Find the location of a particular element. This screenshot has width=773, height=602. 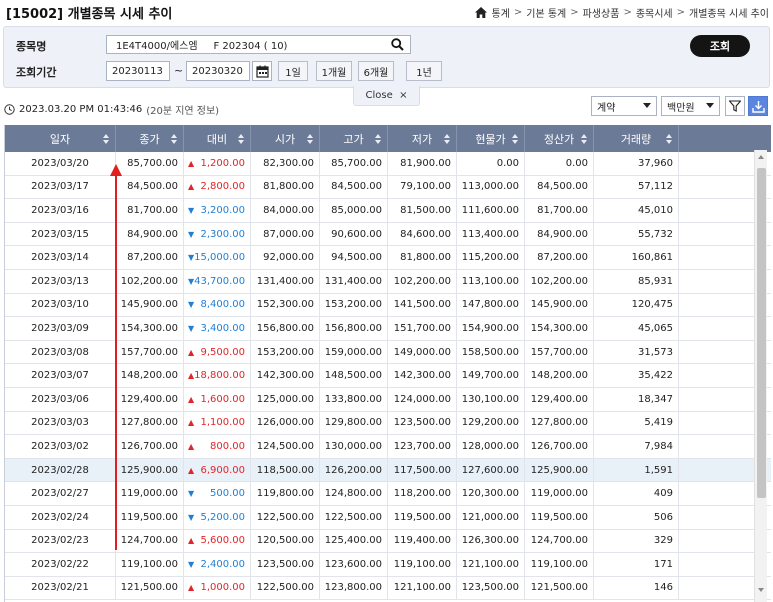

col-settle-cell: 148,200.00 is located at coordinates (559, 375).